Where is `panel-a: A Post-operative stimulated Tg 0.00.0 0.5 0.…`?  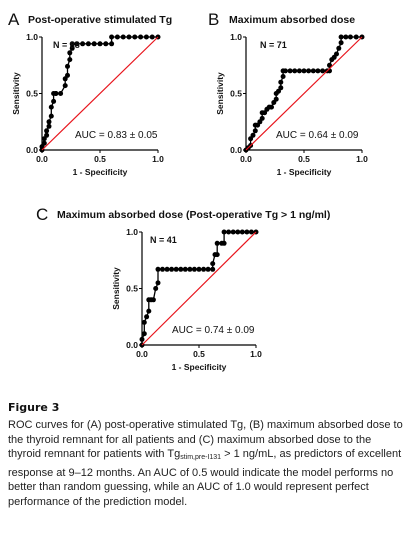 panel-a: A Post-operative stimulated Tg 0.00.0 0.5 0.… is located at coordinates (90, 93).